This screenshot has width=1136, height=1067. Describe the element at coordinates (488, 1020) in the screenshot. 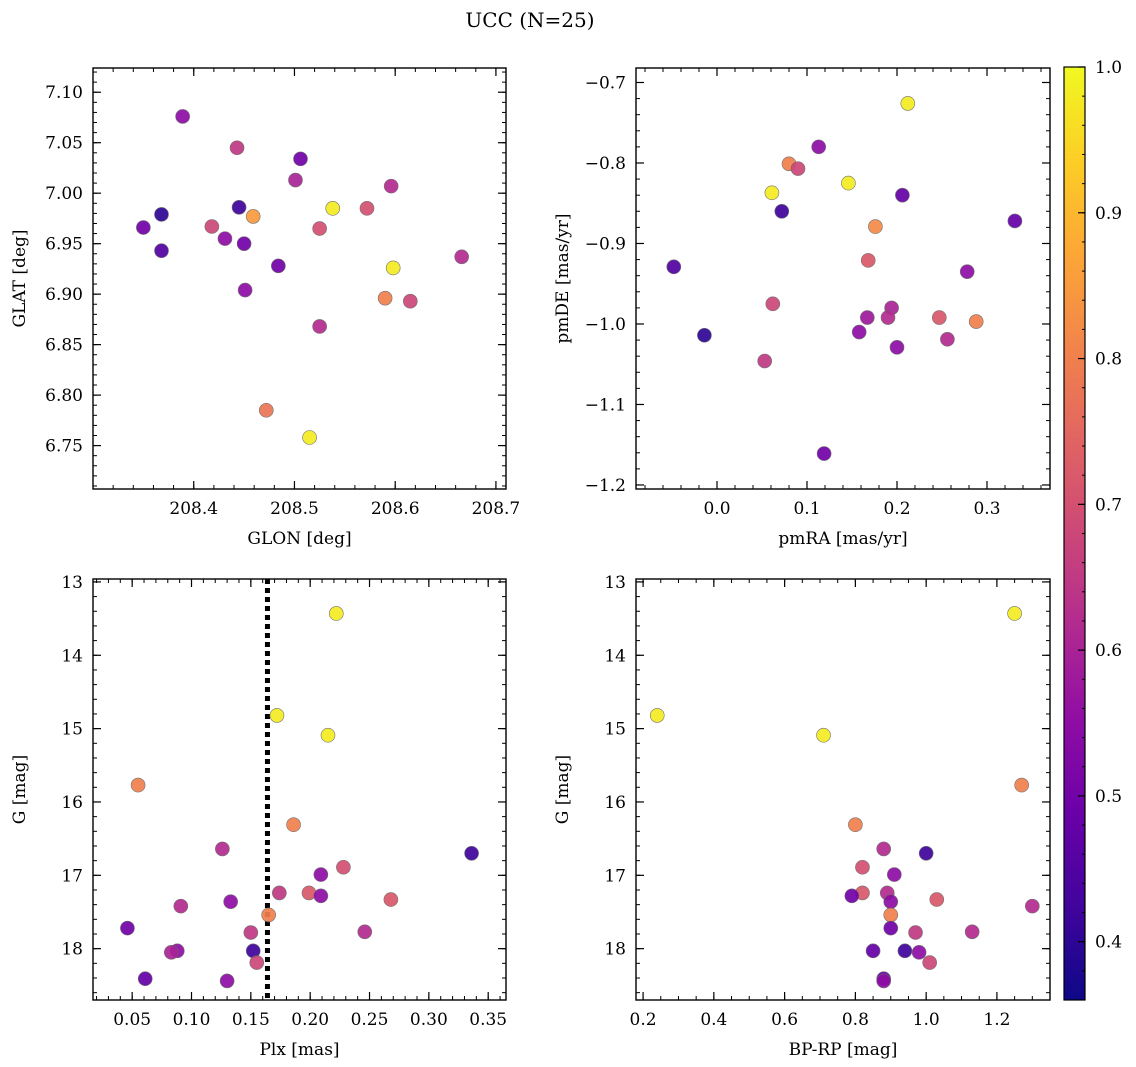

I see `x-tick-label: 0.35` at that location.